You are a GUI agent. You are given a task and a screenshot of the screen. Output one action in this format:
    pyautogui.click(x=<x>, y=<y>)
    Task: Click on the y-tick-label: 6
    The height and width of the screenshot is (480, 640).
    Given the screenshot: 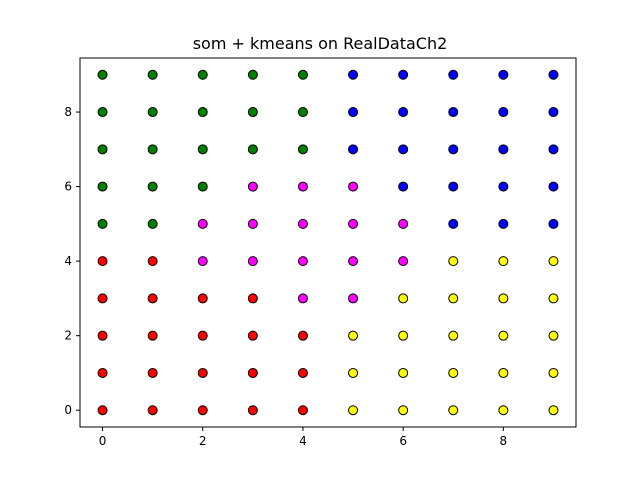 What is the action you would take?
    pyautogui.click(x=68, y=187)
    